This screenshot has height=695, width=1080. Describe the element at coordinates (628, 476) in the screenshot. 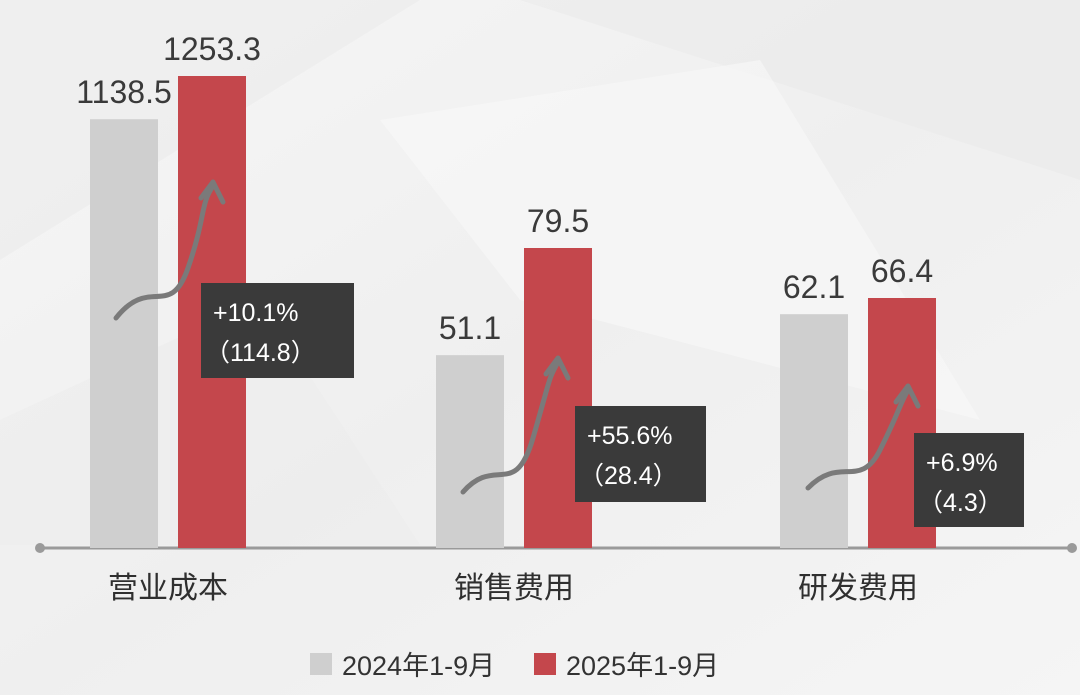

I see `callout-difference: （28.4）` at that location.